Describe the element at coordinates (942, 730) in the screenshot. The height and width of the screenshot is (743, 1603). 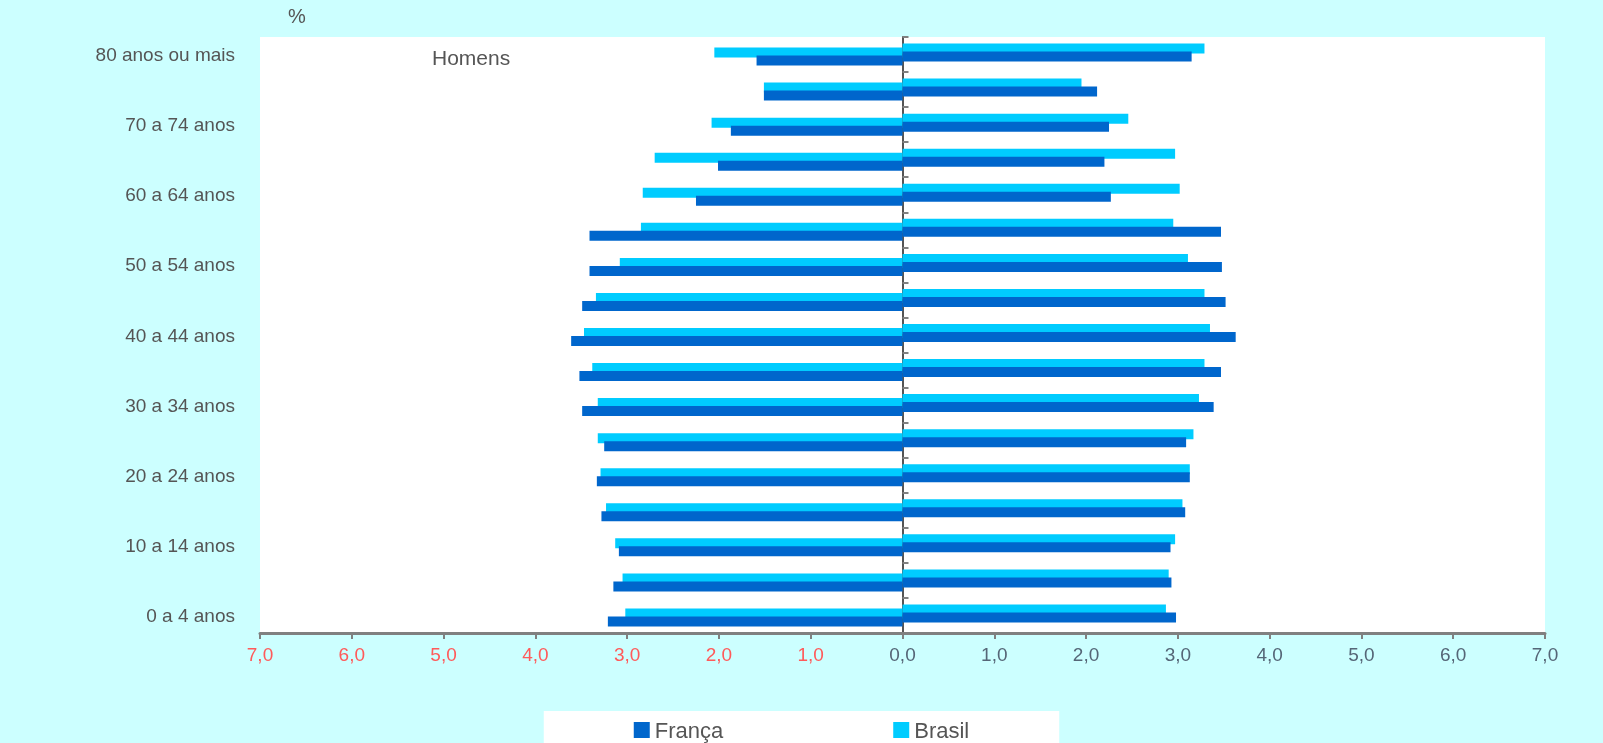
I see `legend-label: Brasil` at that location.